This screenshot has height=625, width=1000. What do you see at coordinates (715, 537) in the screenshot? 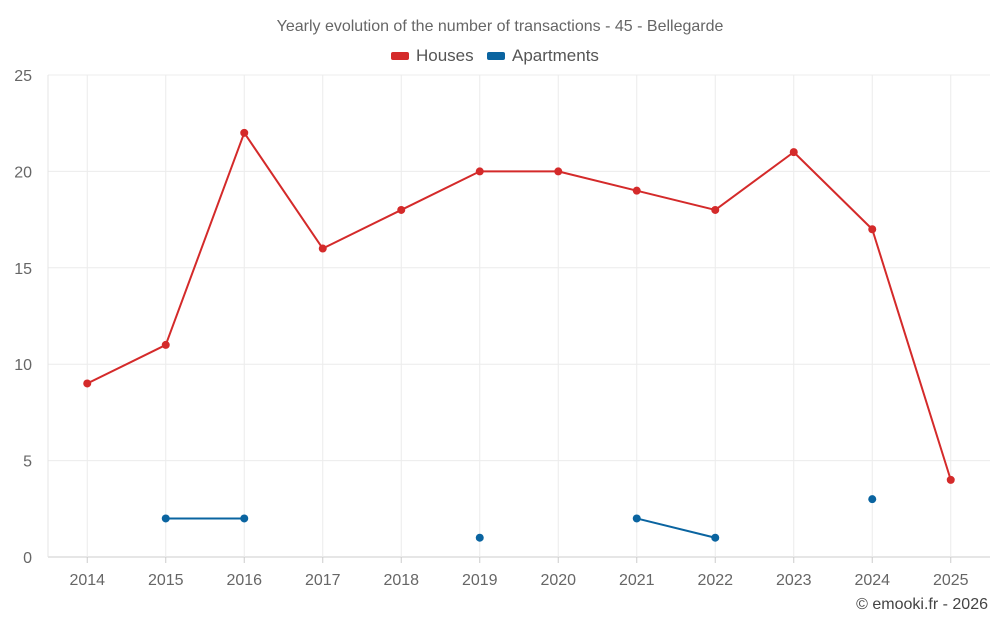
I see `data-point-apartments-2022` at bounding box center [715, 537].